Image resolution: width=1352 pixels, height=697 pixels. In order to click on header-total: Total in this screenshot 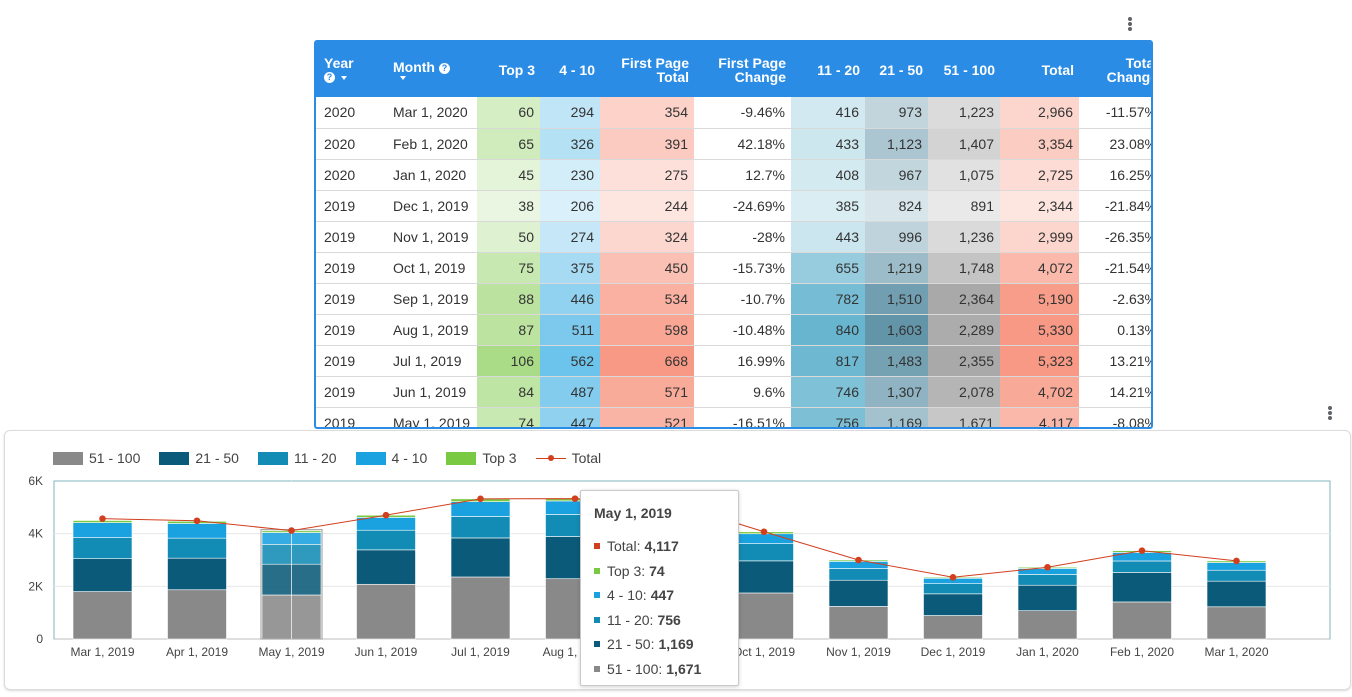, I will do `click(1057, 69)`.